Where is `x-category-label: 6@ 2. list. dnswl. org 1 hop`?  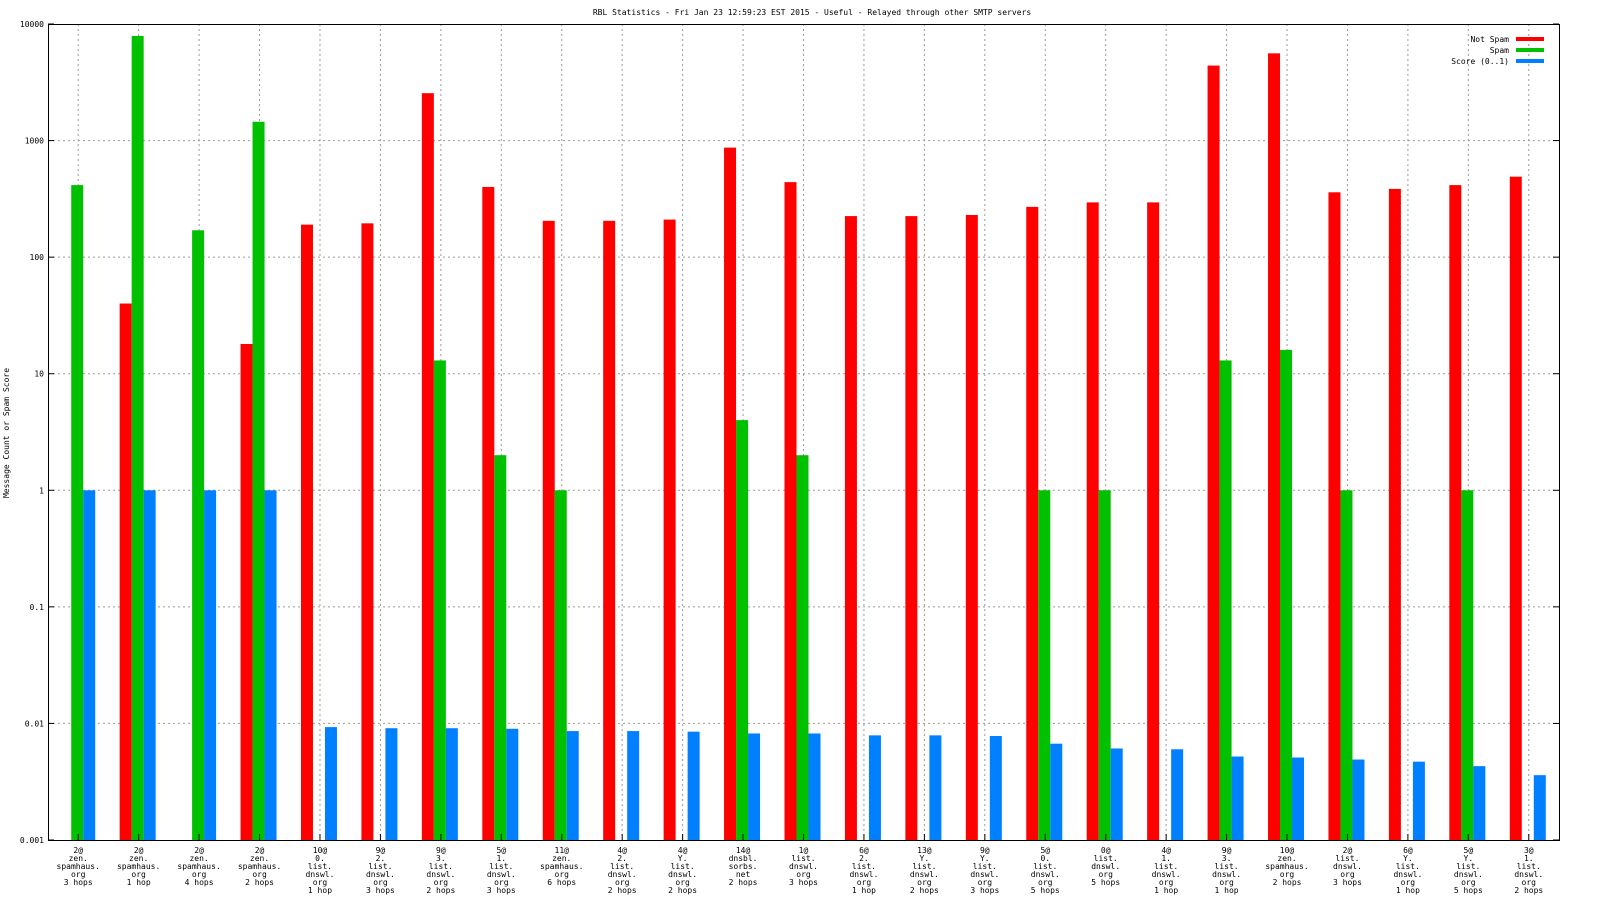 x-category-label: 6@ 2. list. dnswl. org 1 hop is located at coordinates (863, 870).